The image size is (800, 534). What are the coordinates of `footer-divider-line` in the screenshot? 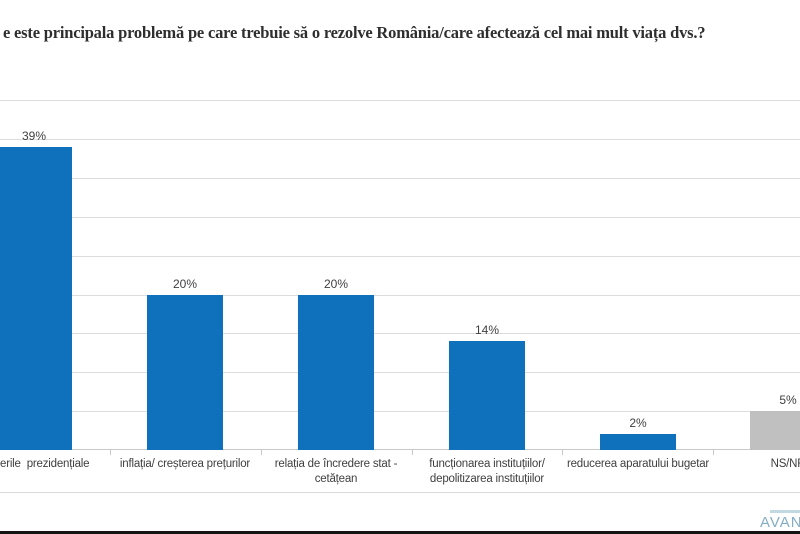 It's located at (400, 492).